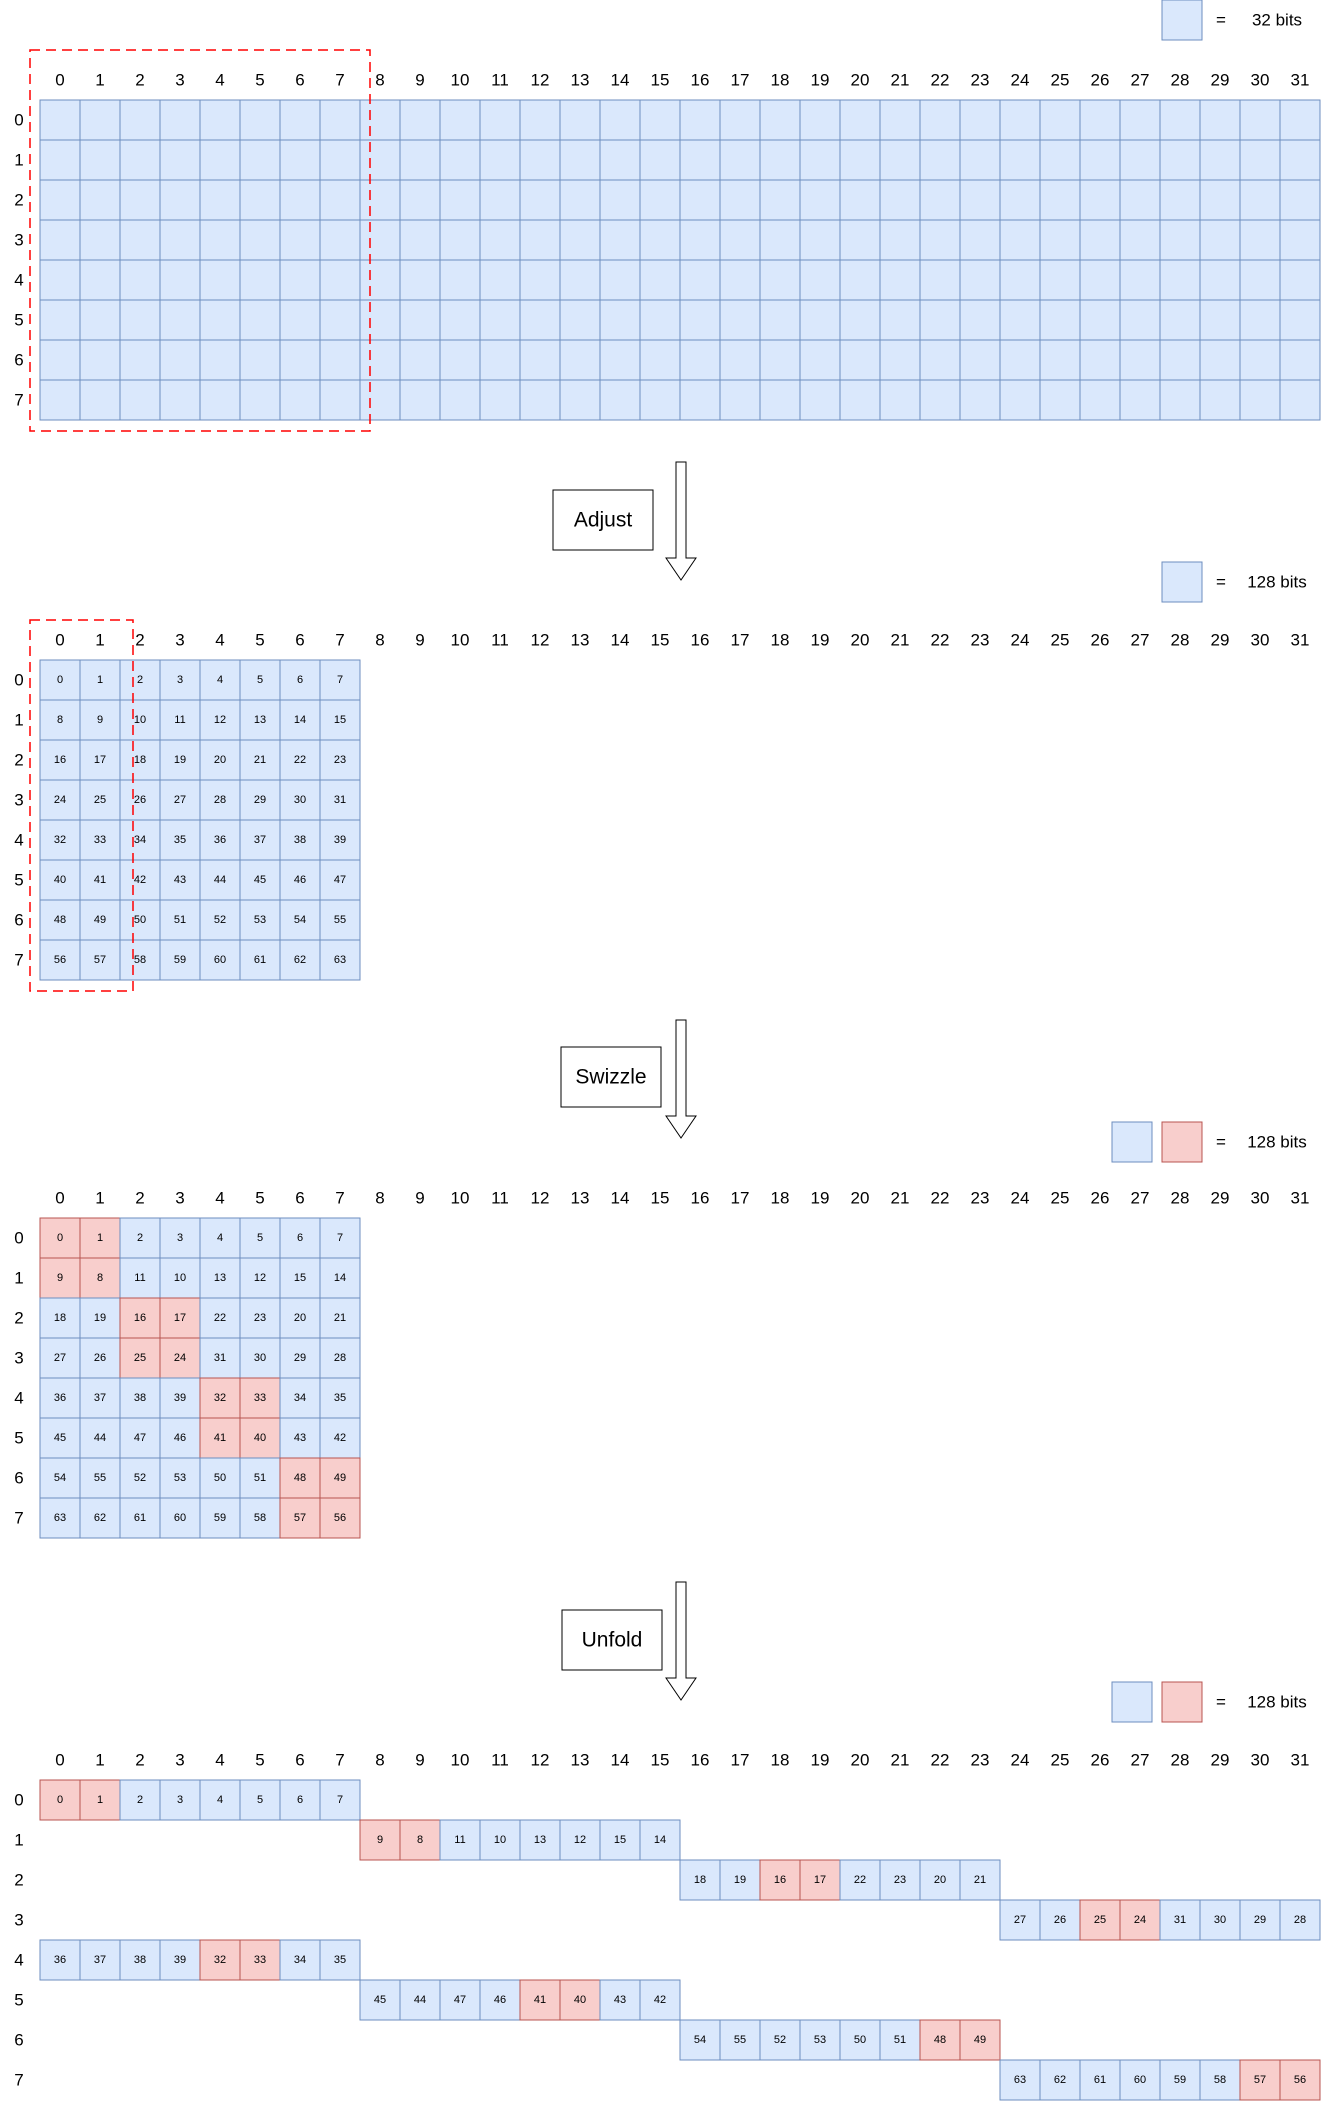  What do you see at coordinates (140, 1238) in the screenshot?
I see `swizzled-cell-value: 2` at bounding box center [140, 1238].